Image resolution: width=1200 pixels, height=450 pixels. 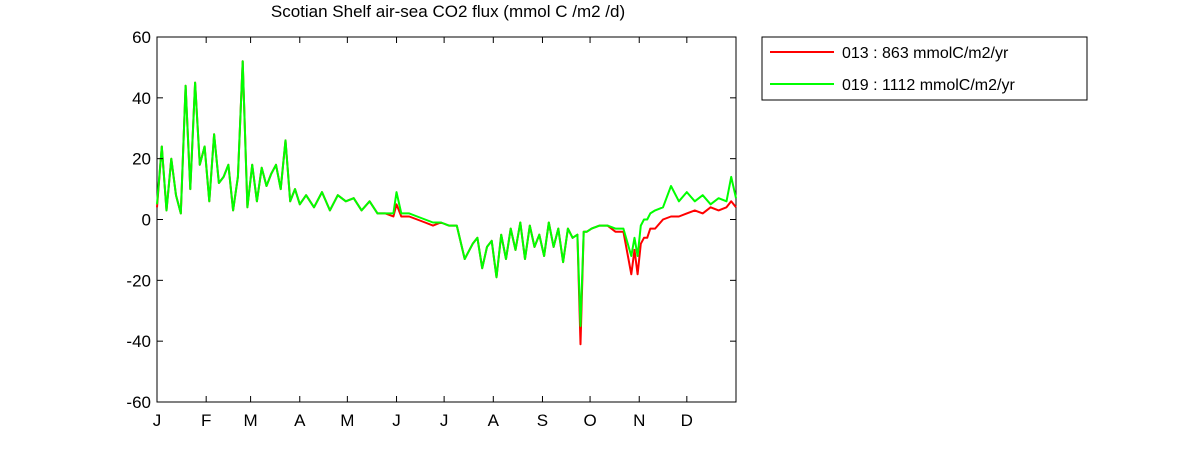 I want to click on legend-box, so click(x=924, y=68).